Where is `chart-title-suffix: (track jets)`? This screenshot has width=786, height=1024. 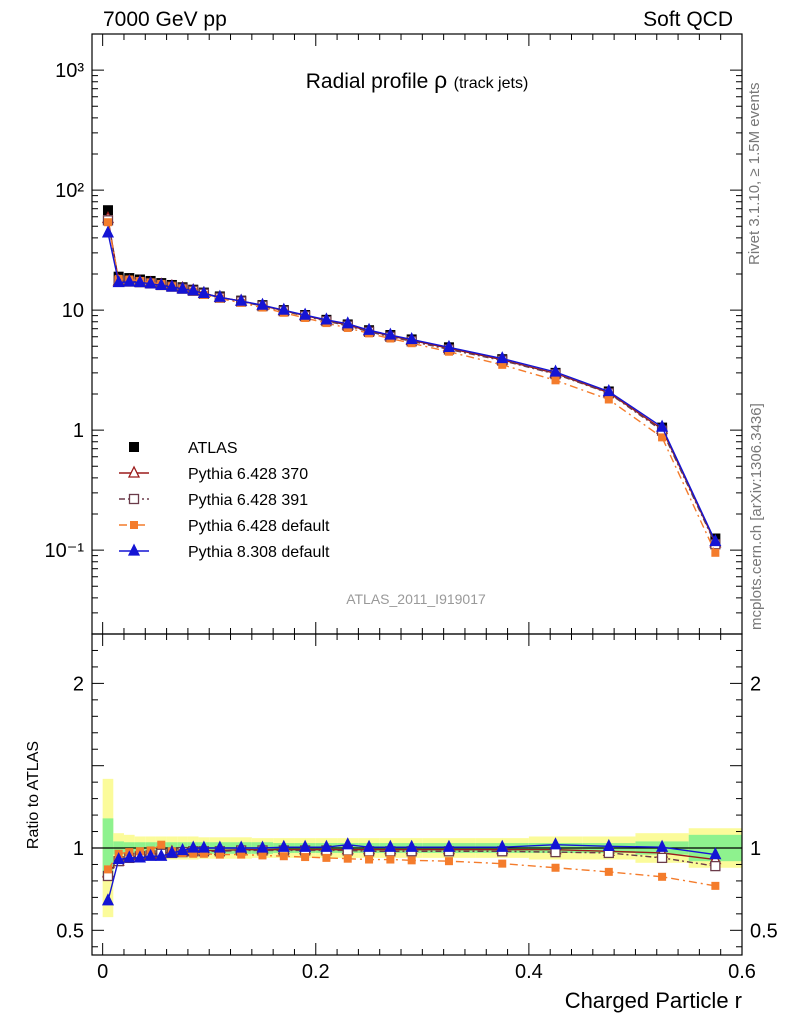 chart-title-suffix: (track jets) is located at coordinates (491, 83).